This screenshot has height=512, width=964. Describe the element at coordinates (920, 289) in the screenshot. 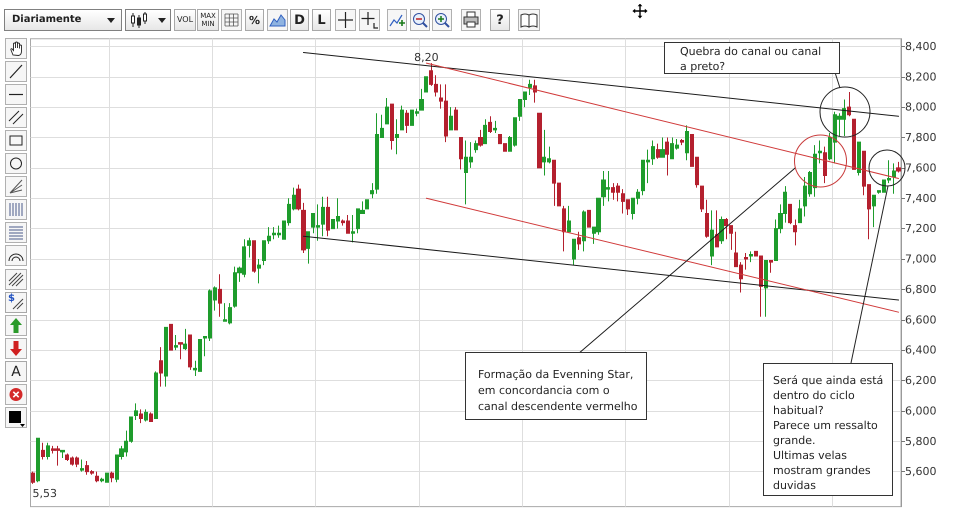

I see `y-tick-label: 6,800` at that location.